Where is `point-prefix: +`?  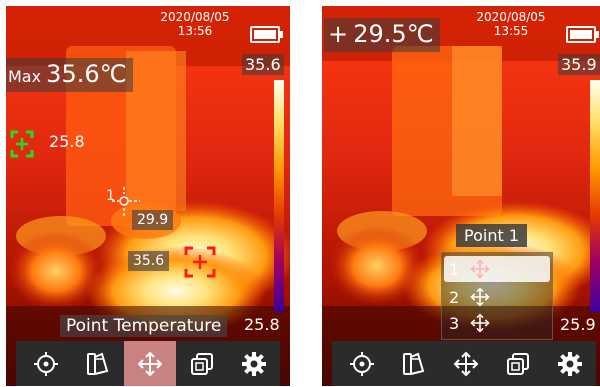 point-prefix: + is located at coordinates (338, 34).